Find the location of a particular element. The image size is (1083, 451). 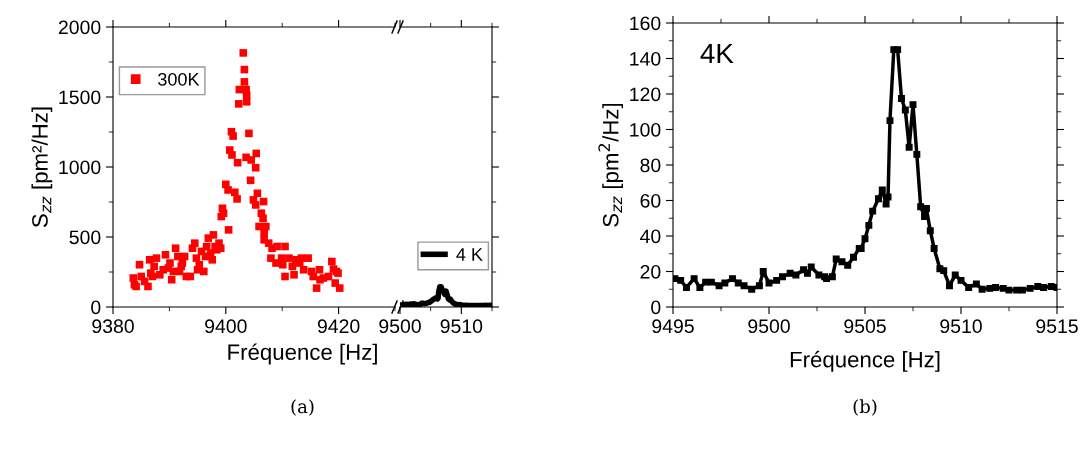

y-tick-label: 100 is located at coordinates (645, 129).